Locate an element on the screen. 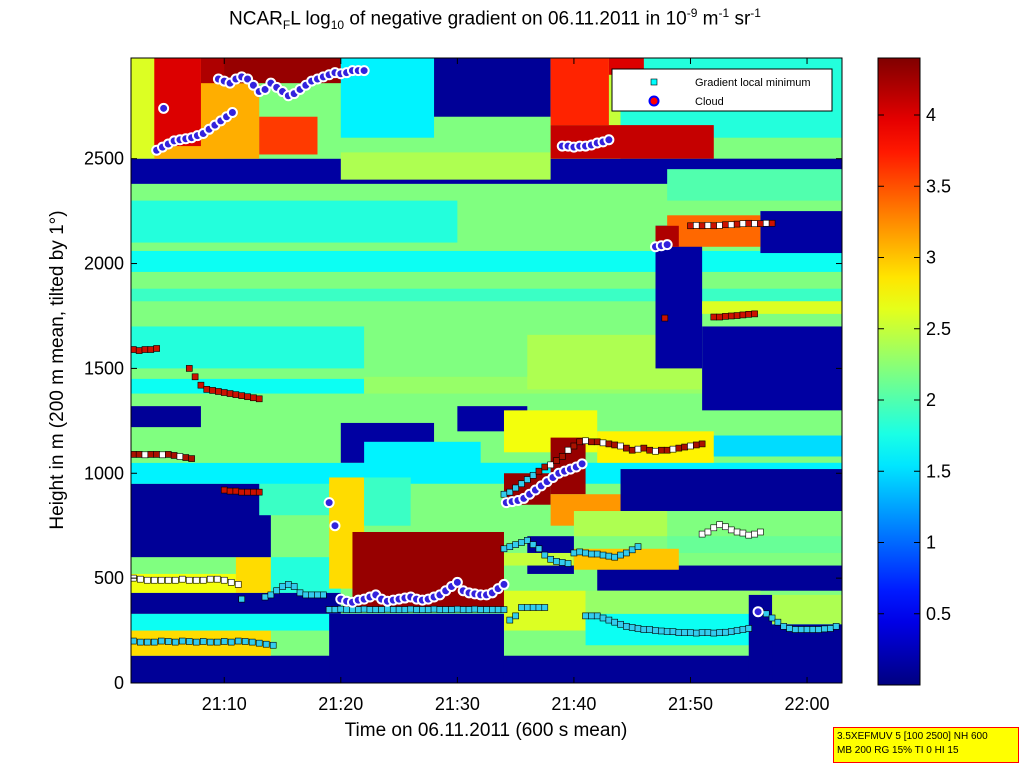  colorbar-axis: 0.5 1 1.5 2 2.5 3 3.5 4 is located at coordinates (914, 364).